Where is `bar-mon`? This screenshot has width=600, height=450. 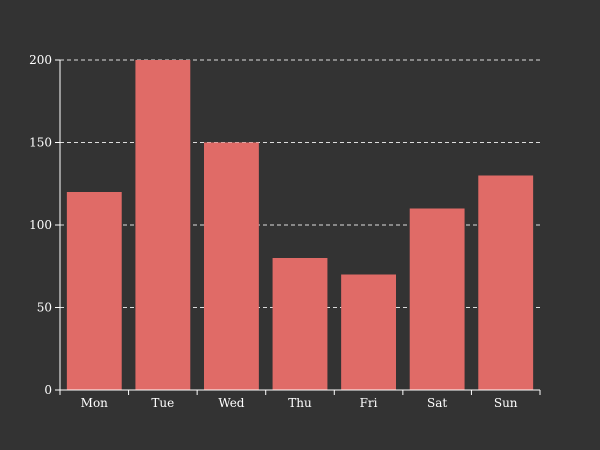
bar-mon is located at coordinates (94, 291).